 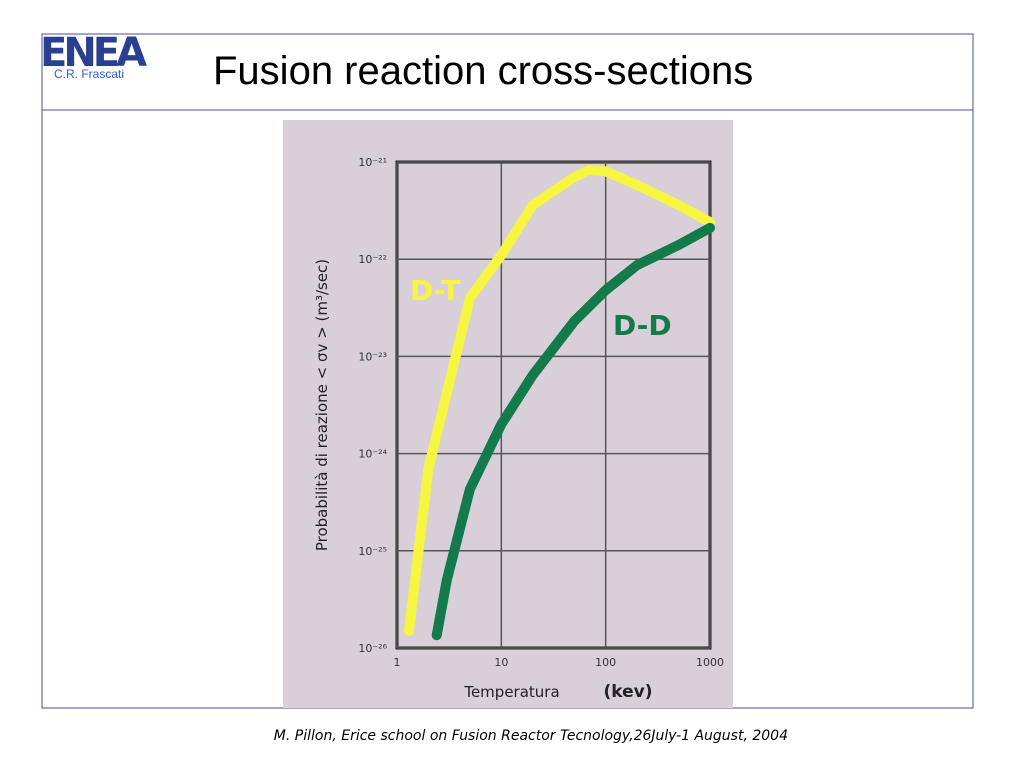 I want to click on x-tick-label: 100, so click(x=605, y=662).